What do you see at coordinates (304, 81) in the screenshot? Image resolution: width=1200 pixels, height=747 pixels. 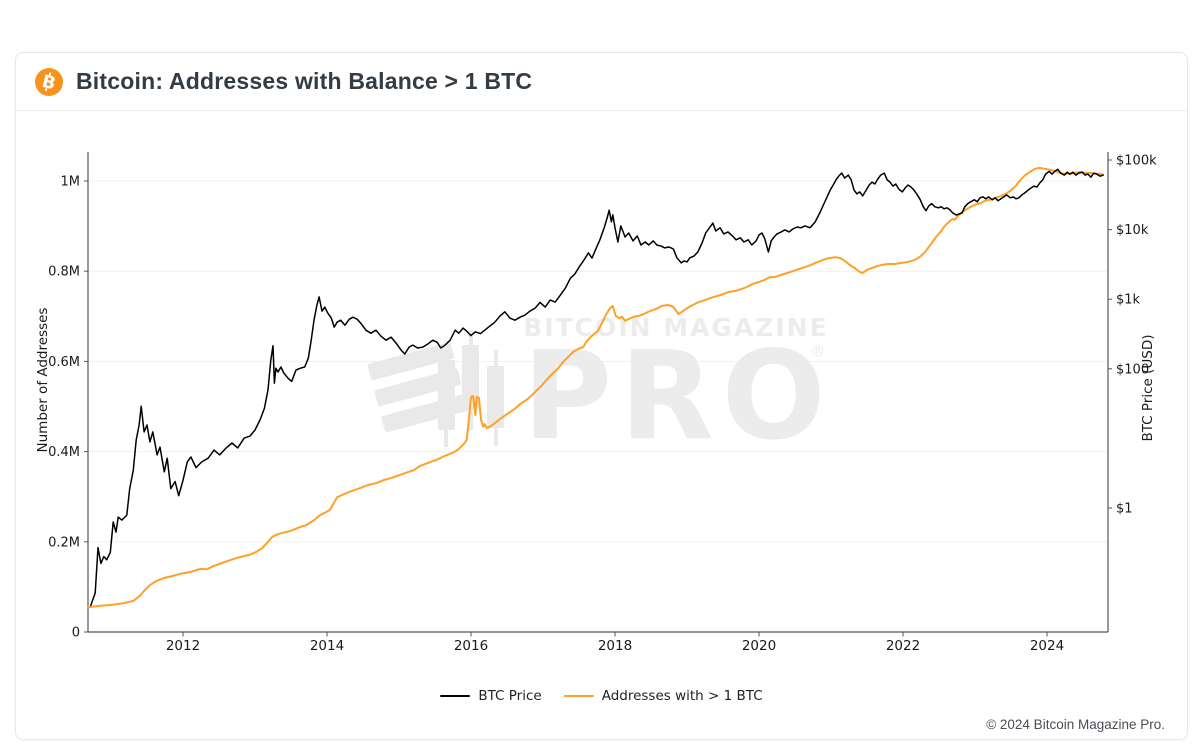 I see `page-title: Bitcoin: Addresses with Balance > 1 BTC` at bounding box center [304, 81].